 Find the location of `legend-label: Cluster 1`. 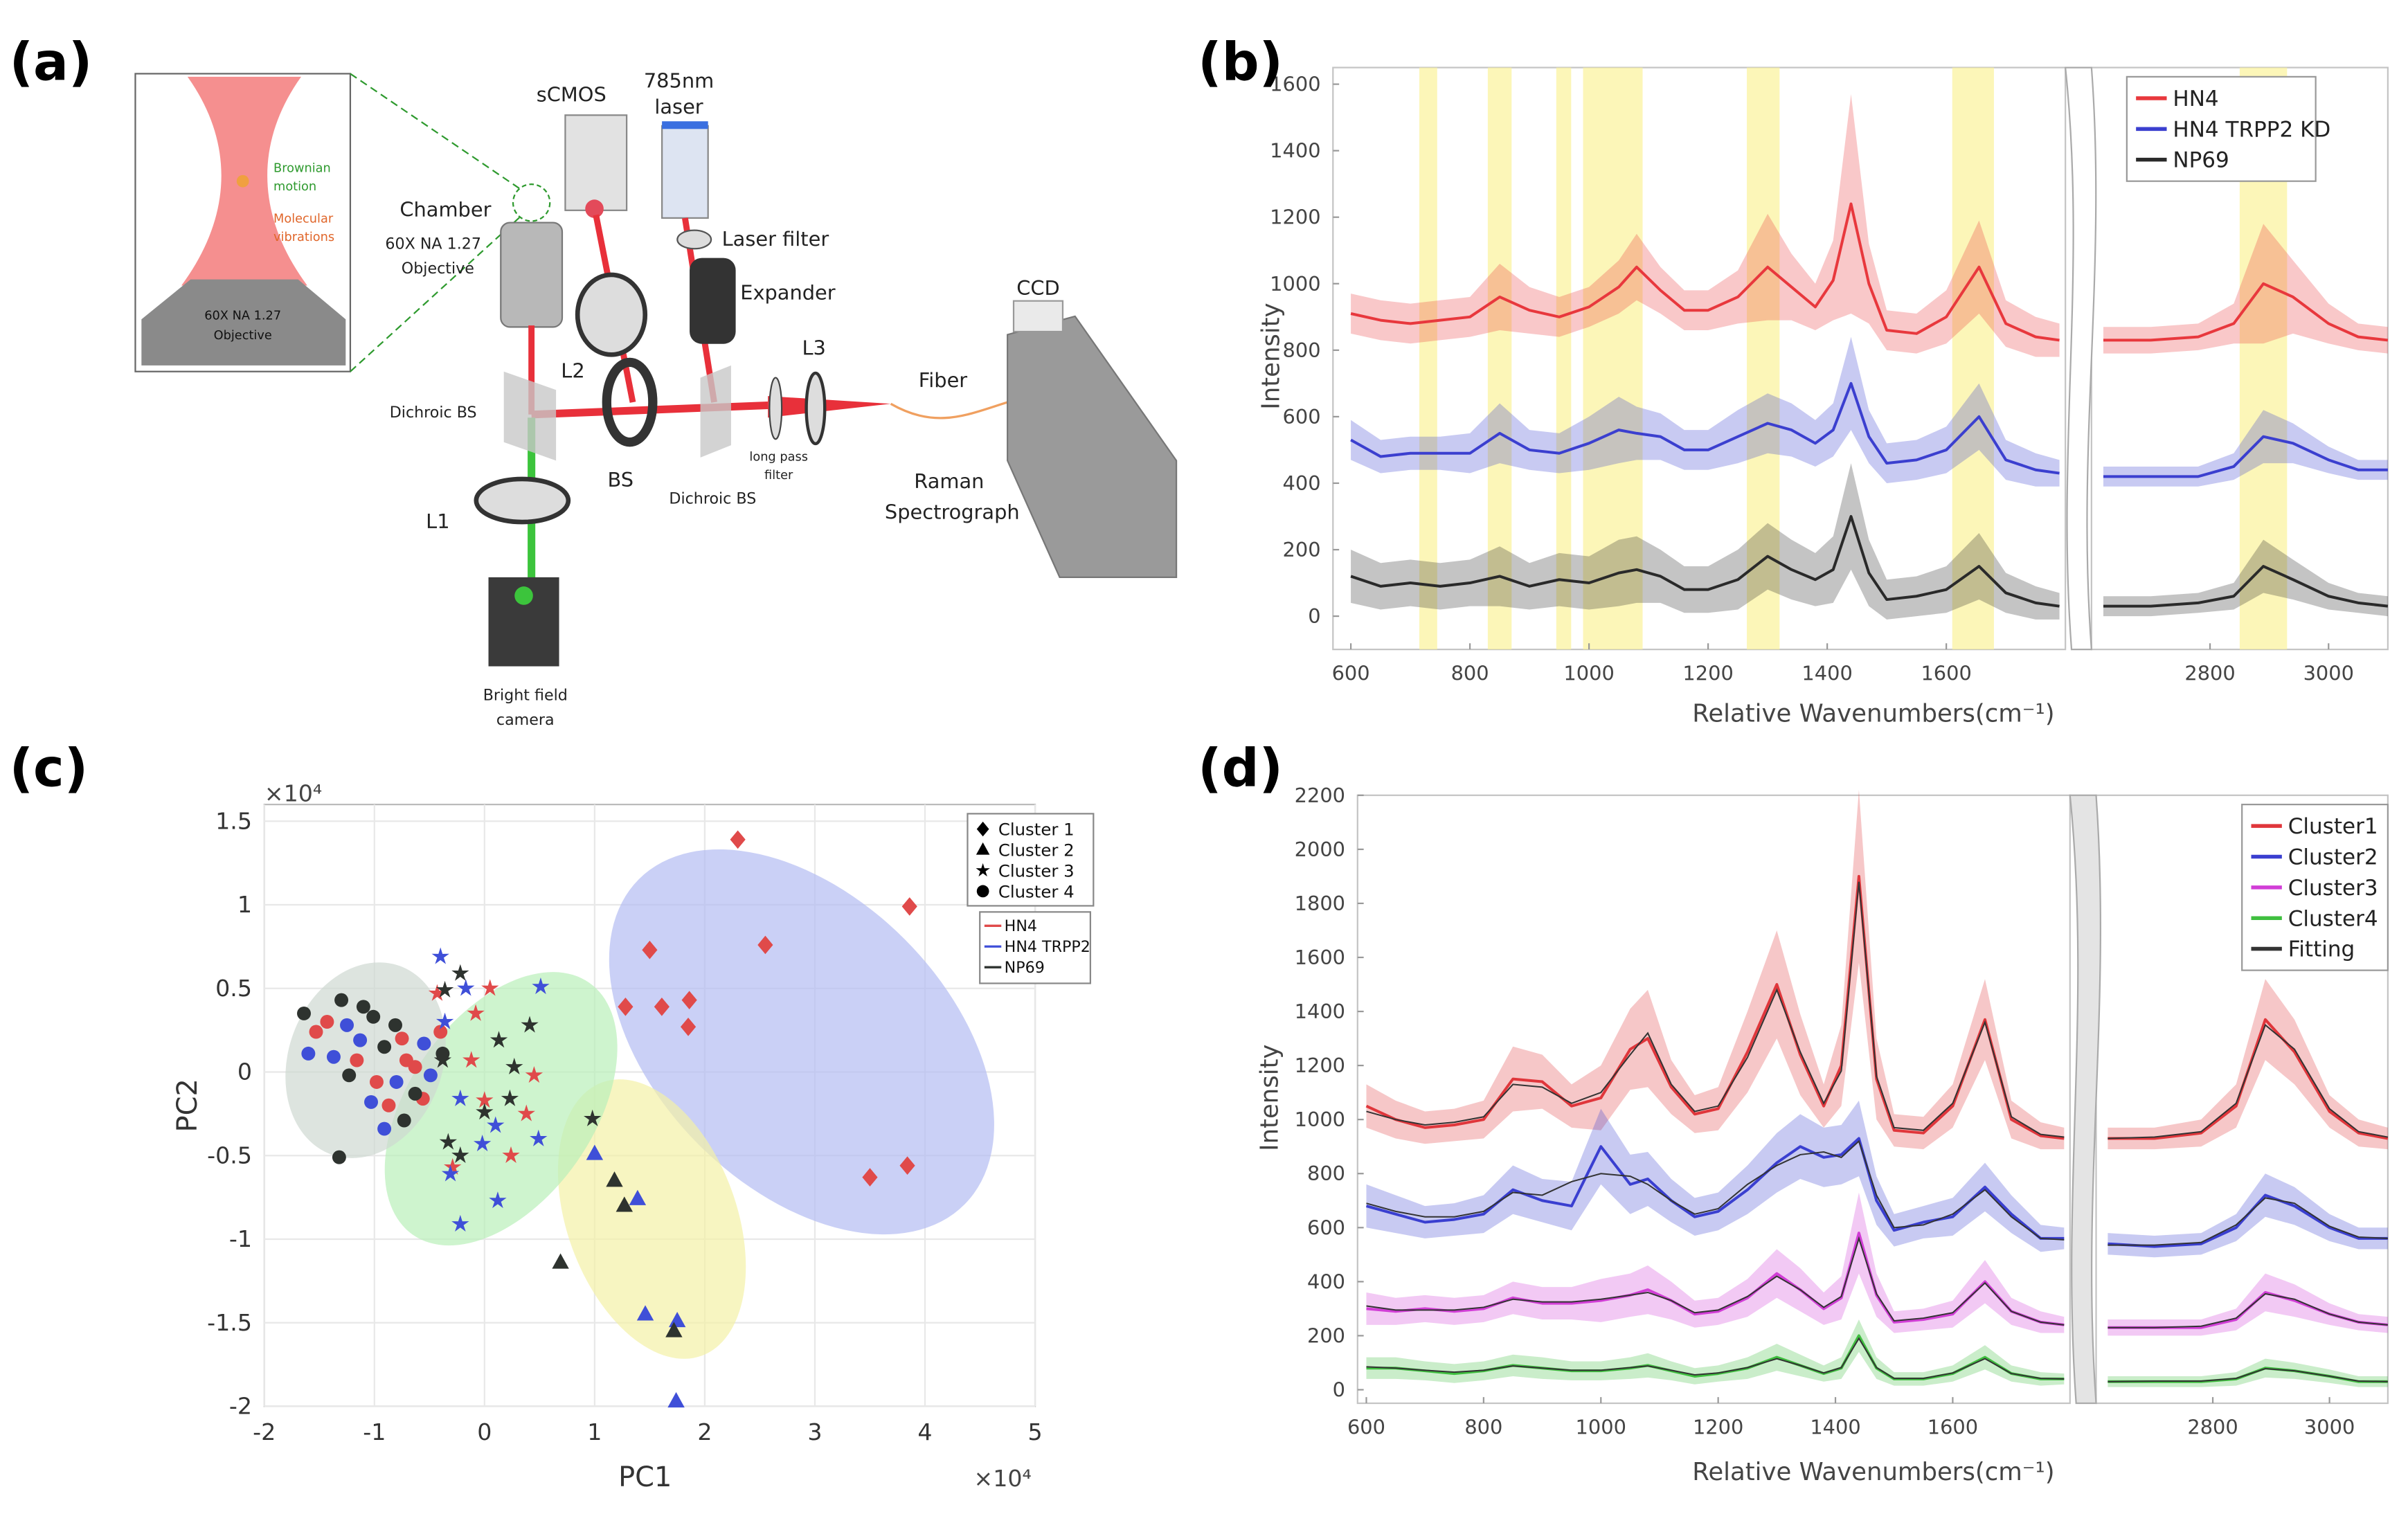

legend-label: Cluster 1 is located at coordinates (1036, 829).